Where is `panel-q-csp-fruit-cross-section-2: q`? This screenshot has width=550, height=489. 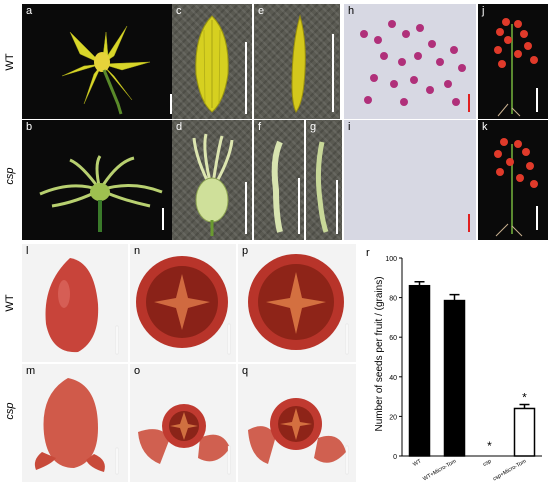 panel-q-csp-fruit-cross-section-2: q is located at coordinates (297, 423).